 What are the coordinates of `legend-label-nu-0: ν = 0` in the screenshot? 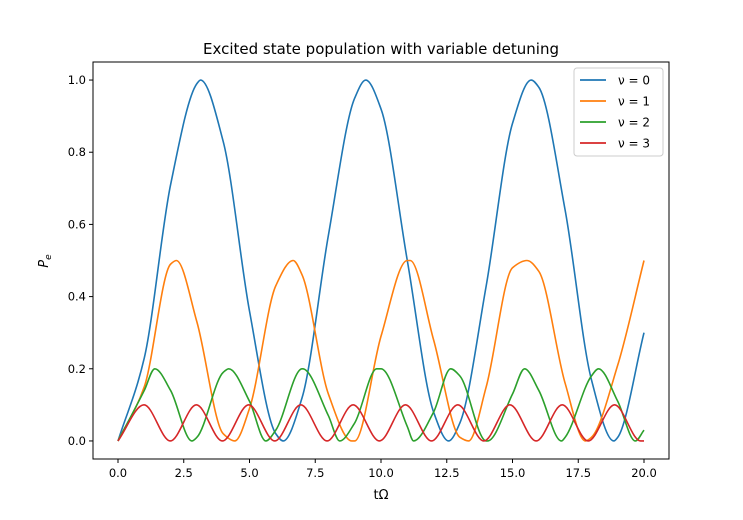 It's located at (634, 81).